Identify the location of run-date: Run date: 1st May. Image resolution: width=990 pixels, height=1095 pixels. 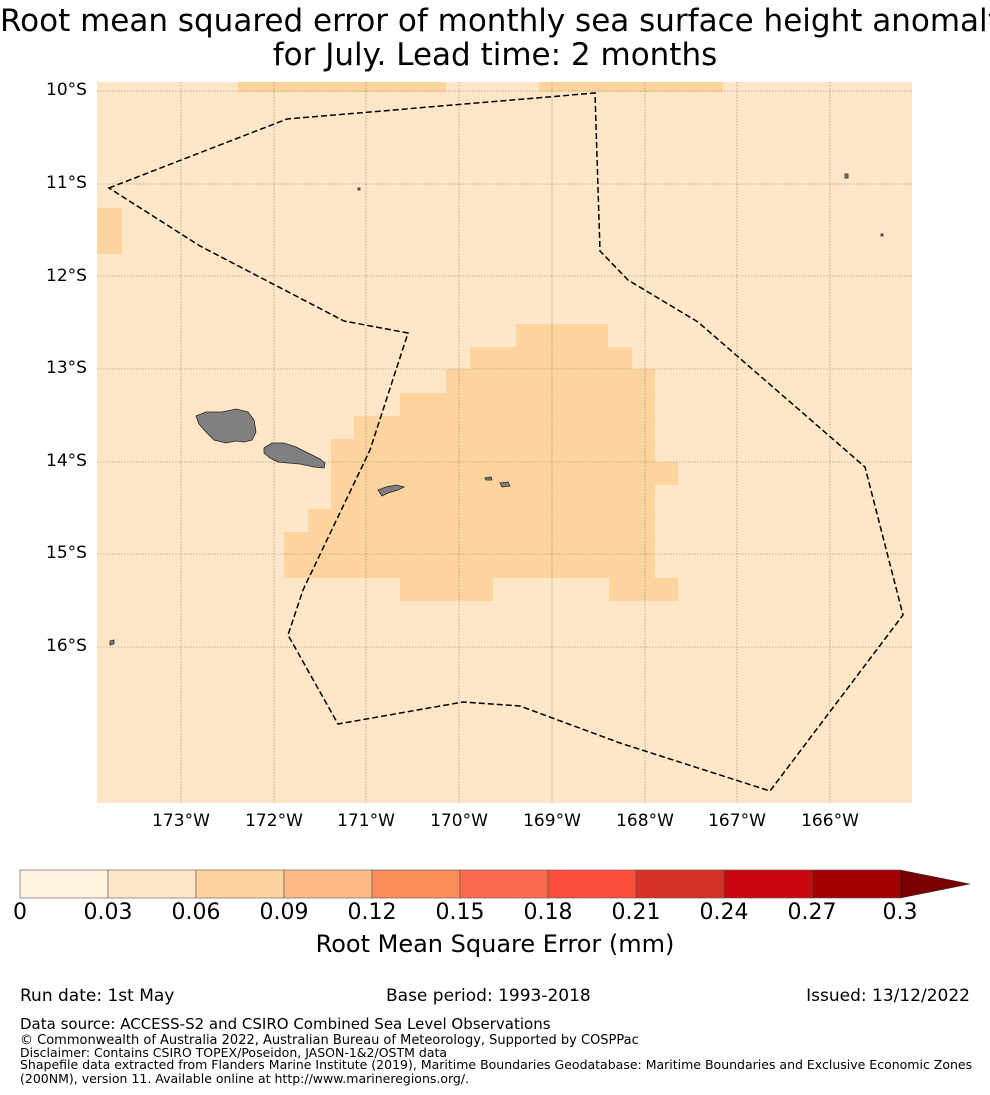
(97, 996).